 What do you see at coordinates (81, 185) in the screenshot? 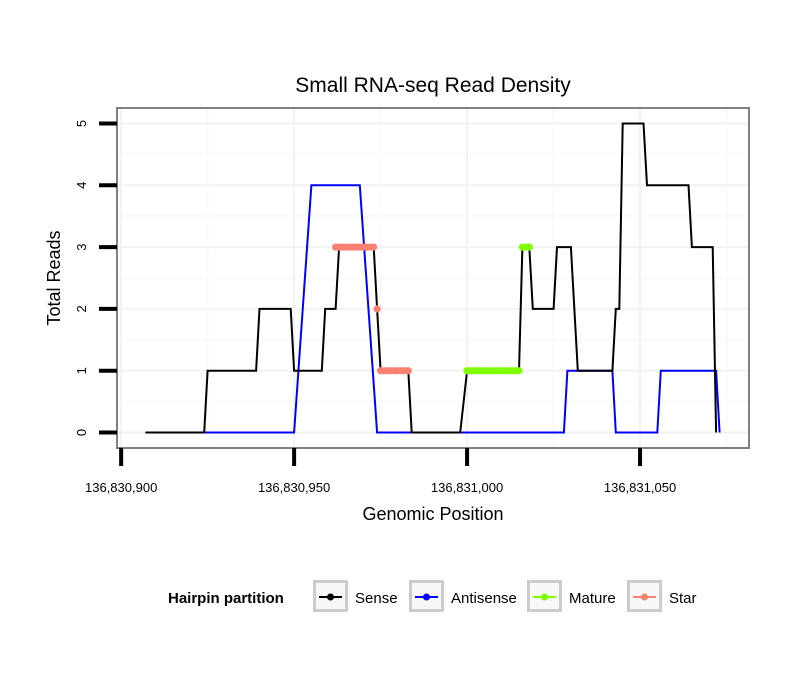
I see `y-tick-label: 4` at bounding box center [81, 185].